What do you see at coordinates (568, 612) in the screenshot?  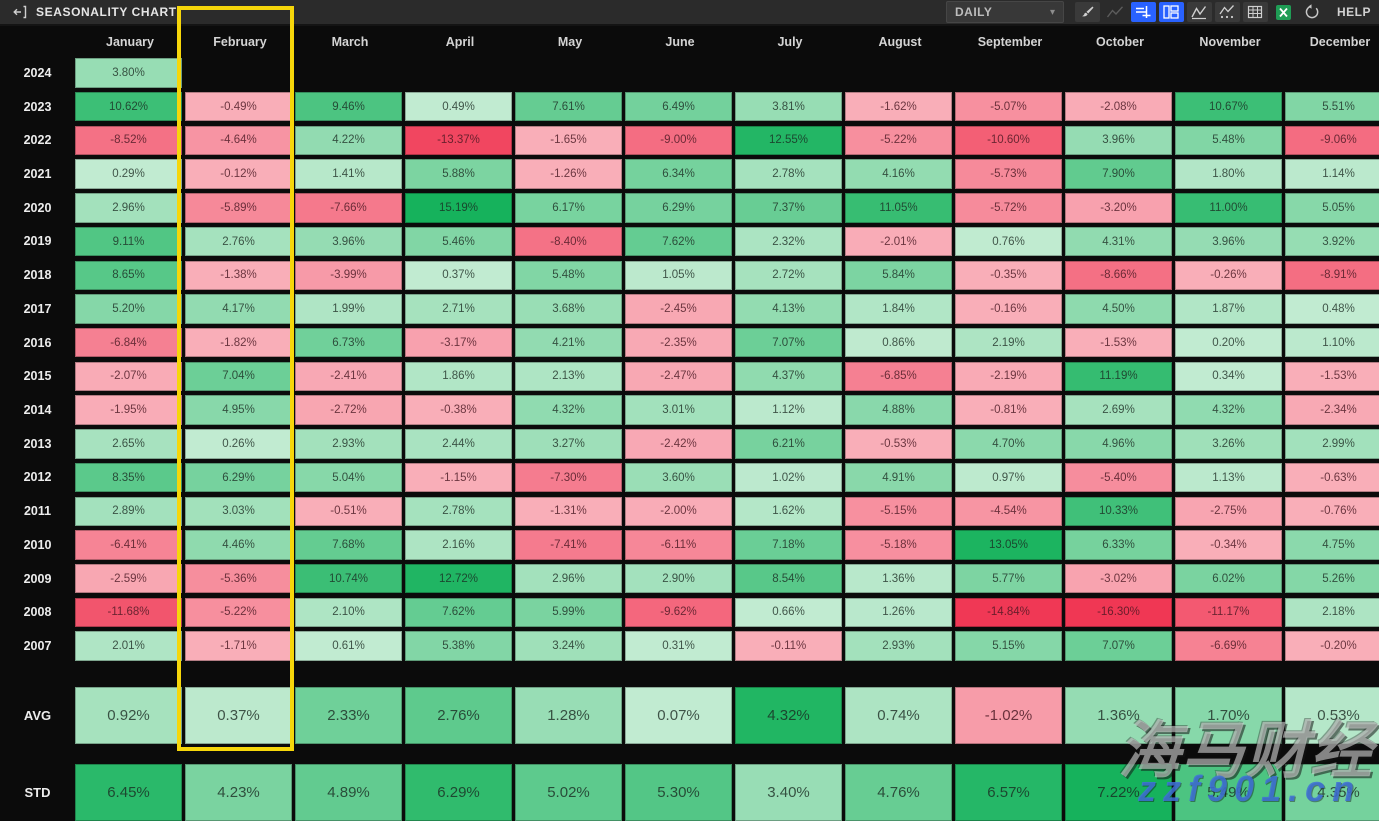 I see `heatmap-cell: 5.99%` at bounding box center [568, 612].